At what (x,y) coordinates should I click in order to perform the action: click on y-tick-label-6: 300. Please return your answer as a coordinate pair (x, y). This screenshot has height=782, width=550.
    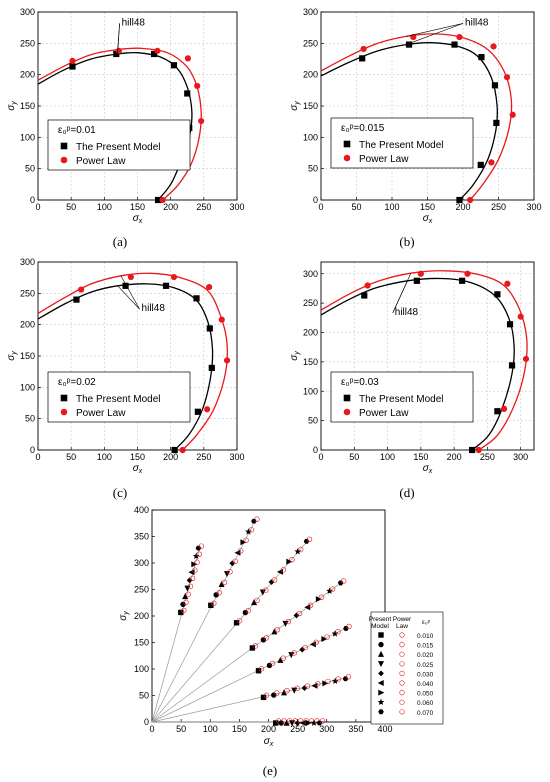
    Looking at the image, I should click on (141, 563).